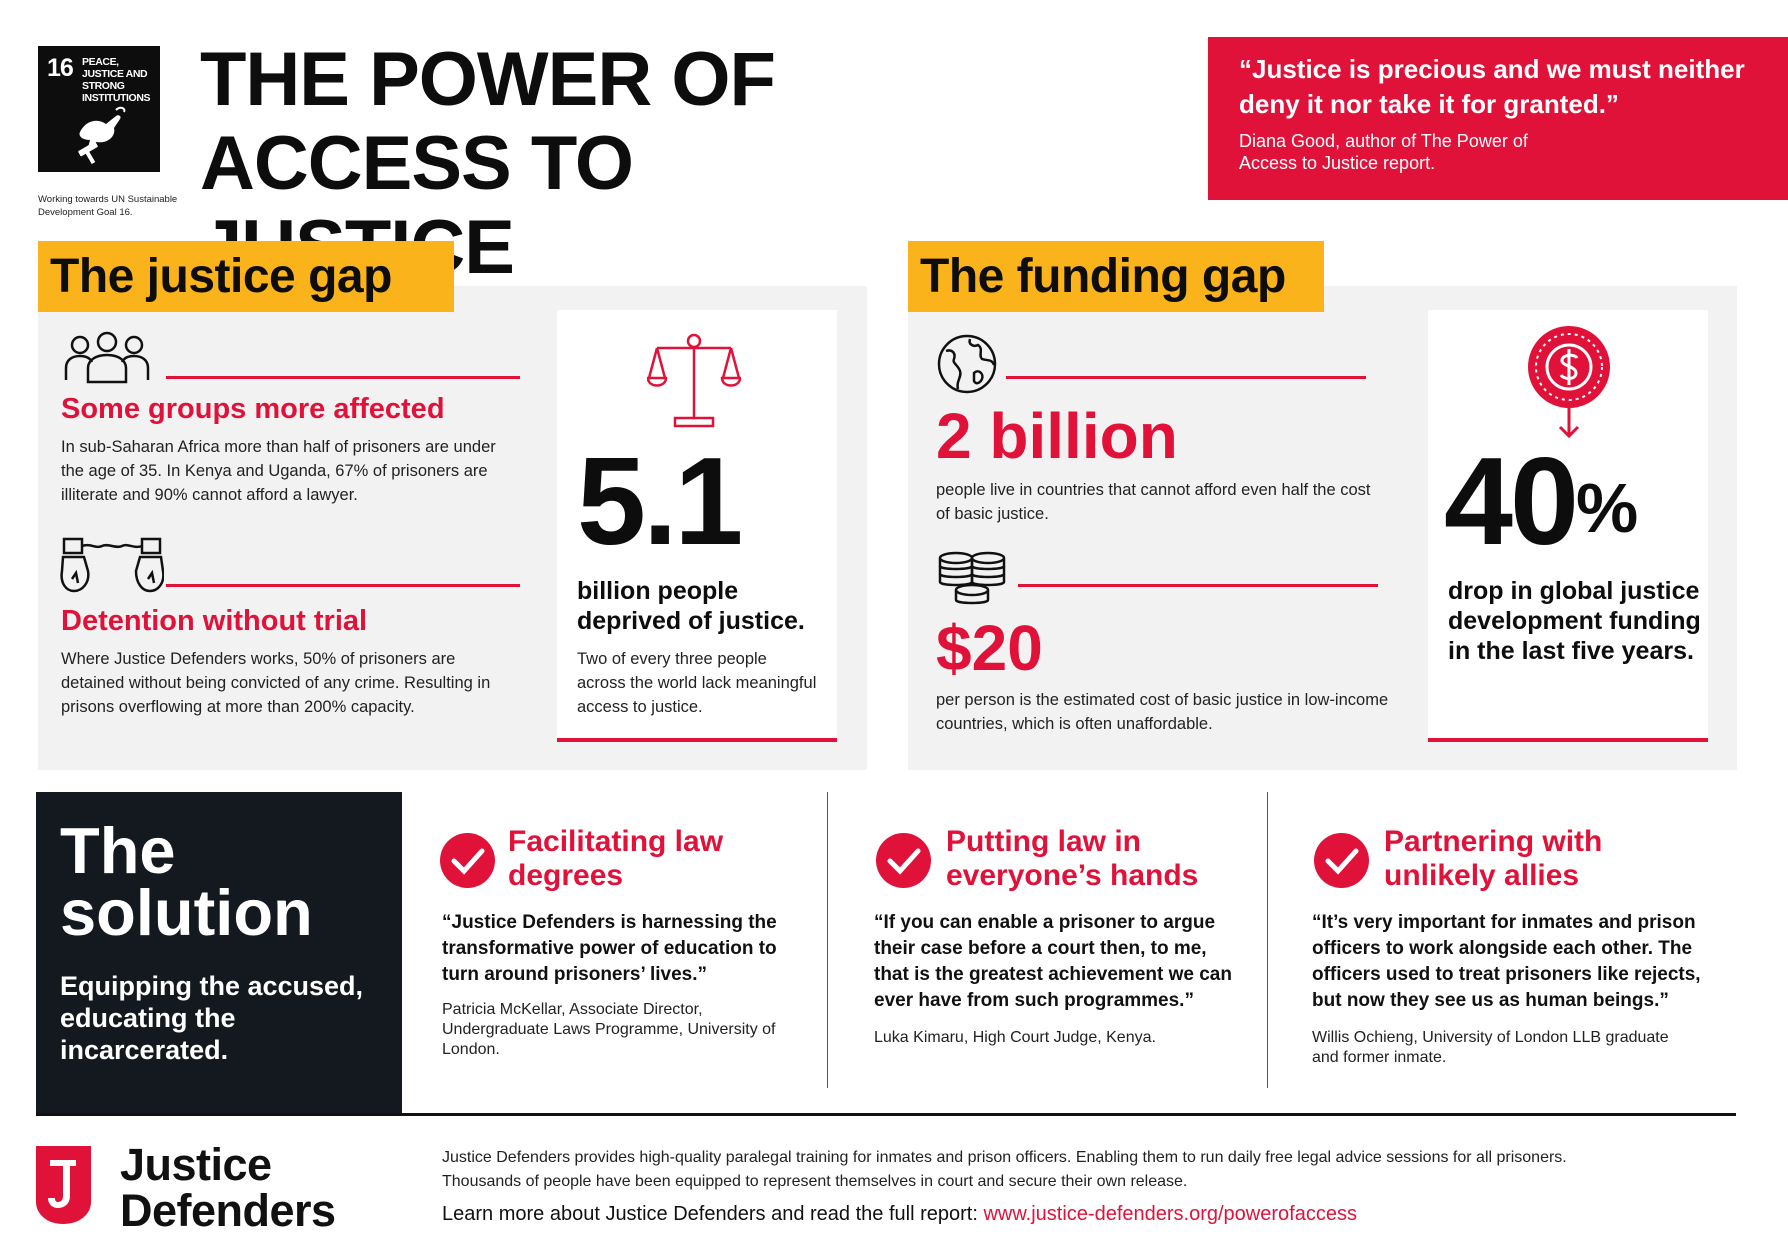  I want to click on justice-gap-tag: The justice gap, so click(246, 276).